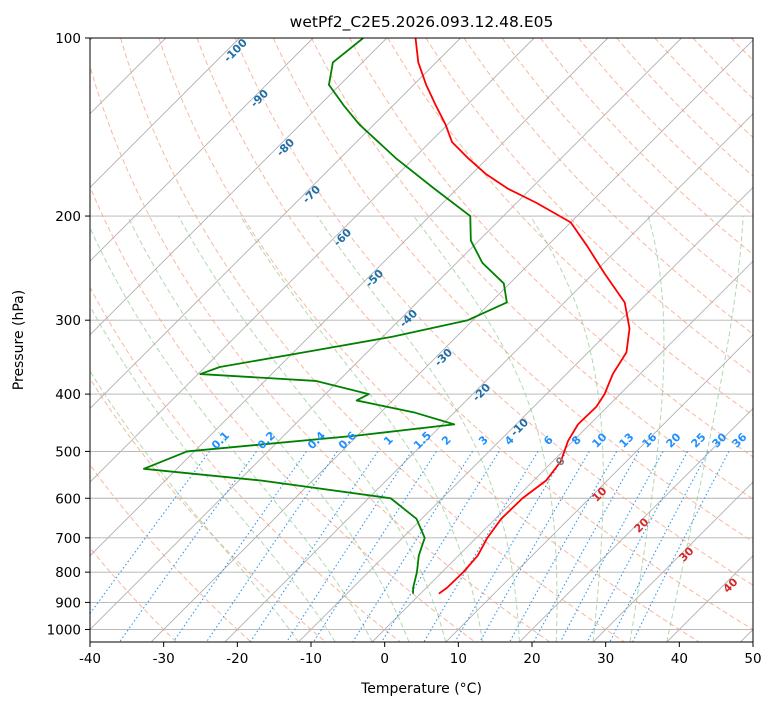 The image size is (775, 708). I want to click on y-tick-label: 500, so click(68, 452).